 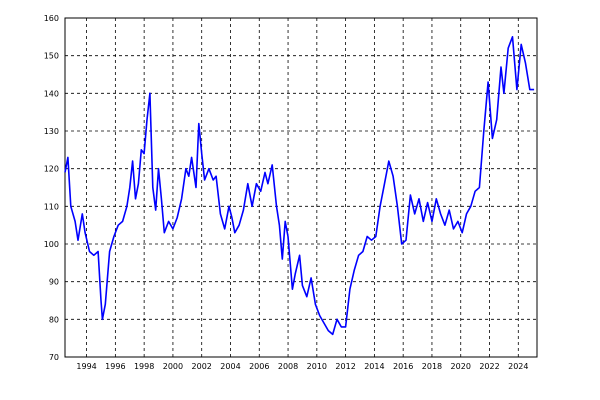 What do you see at coordinates (374, 366) in the screenshot?
I see `x-tick-label: 2014` at bounding box center [374, 366].